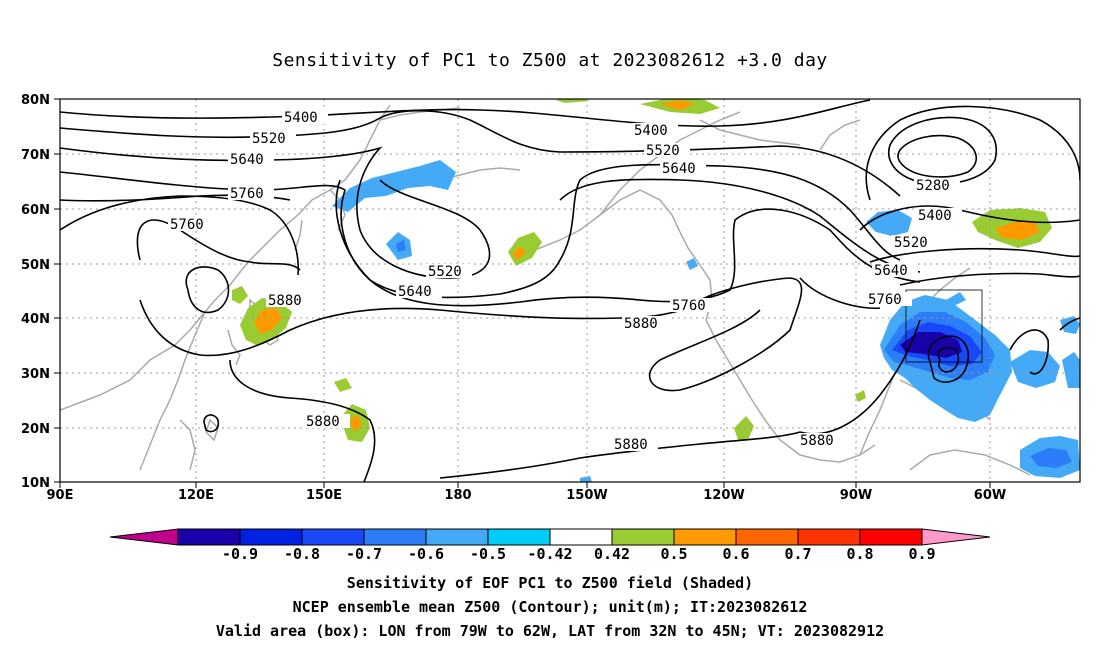 The height and width of the screenshot is (650, 1100). I want to click on shade-positive-japan-core, so click(268, 321).